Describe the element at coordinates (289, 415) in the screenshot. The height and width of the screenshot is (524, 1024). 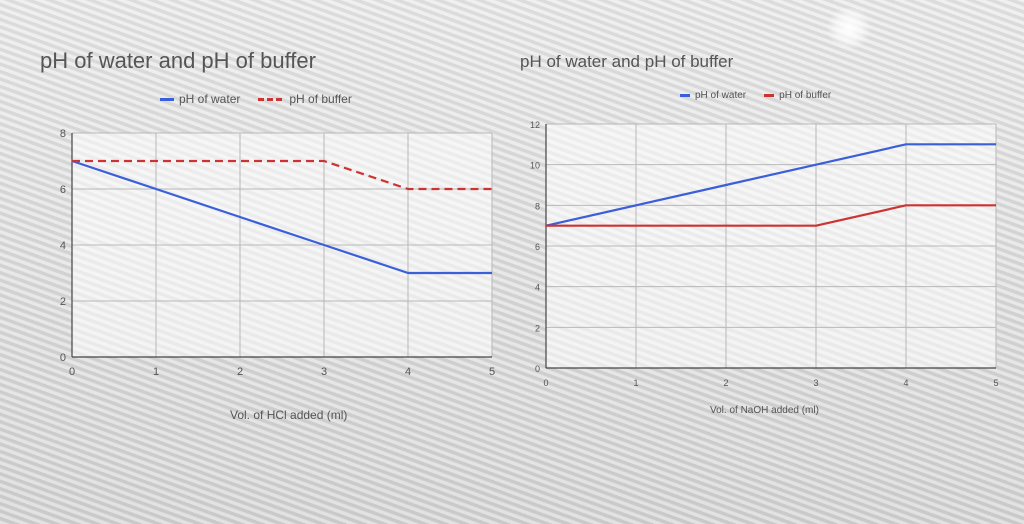
I see `x-axis-label: Vol. of HCl added (ml)` at that location.